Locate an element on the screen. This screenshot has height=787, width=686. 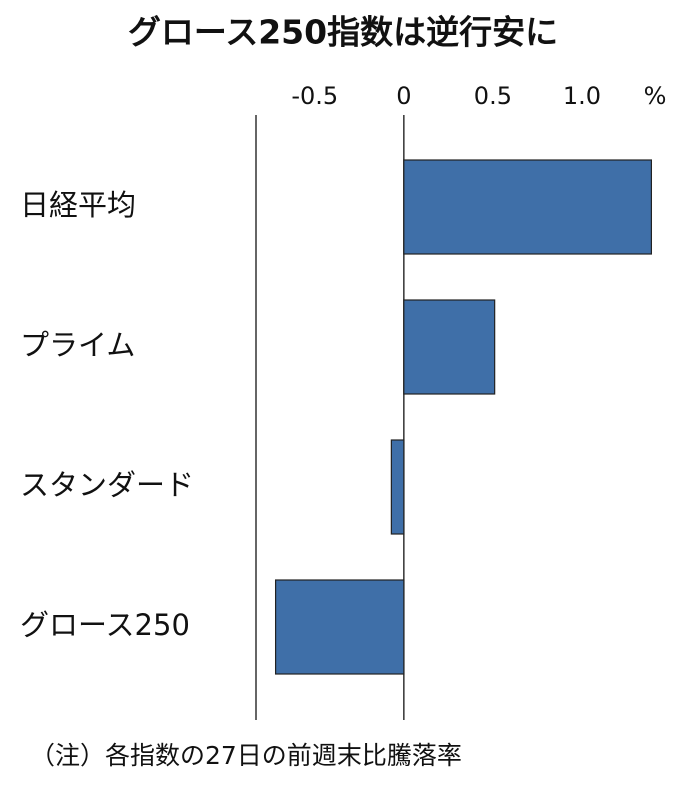
x-tick-label: 1.0 is located at coordinates (582, 96).